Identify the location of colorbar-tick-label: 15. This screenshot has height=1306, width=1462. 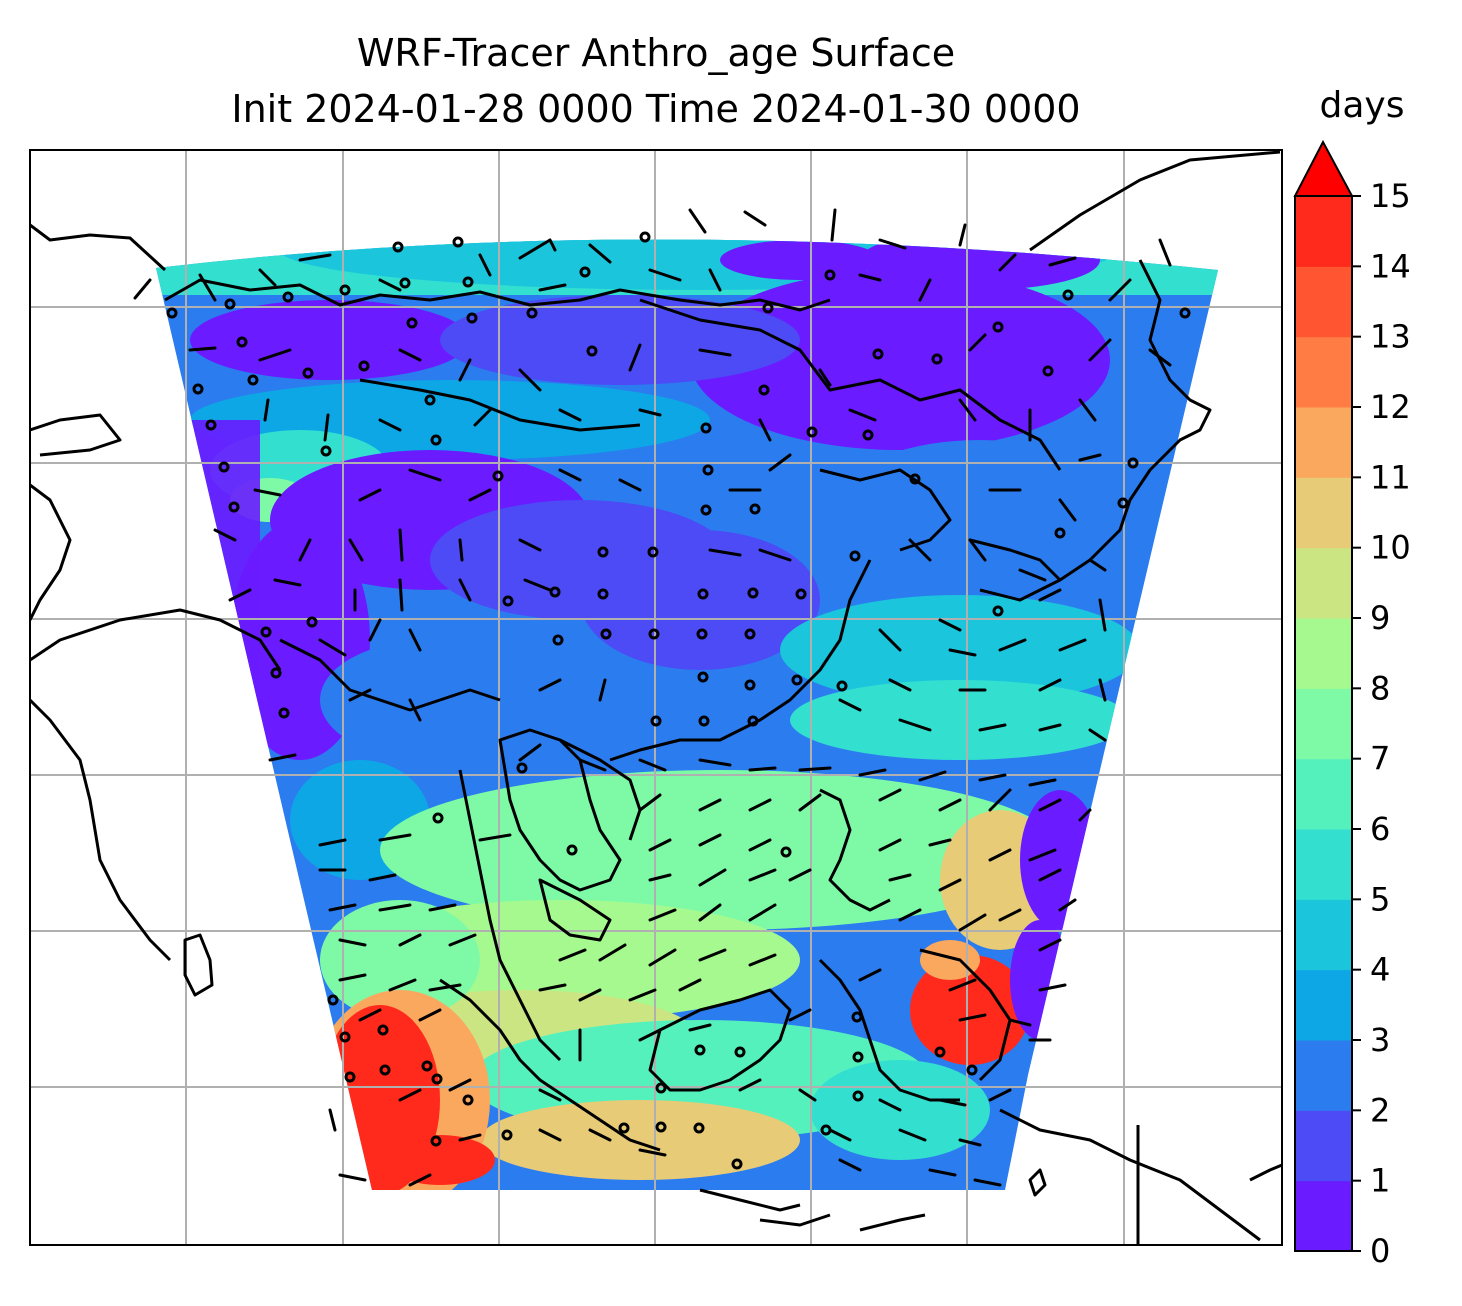
(1390, 196).